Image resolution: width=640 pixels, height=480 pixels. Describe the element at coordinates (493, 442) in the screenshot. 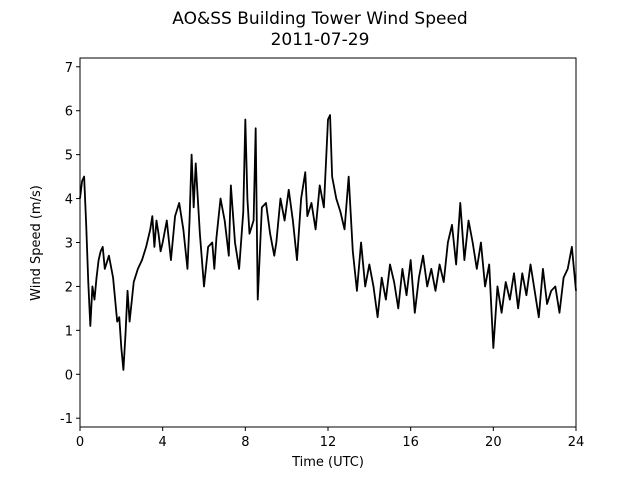

I see `x-tick-label: 20` at that location.